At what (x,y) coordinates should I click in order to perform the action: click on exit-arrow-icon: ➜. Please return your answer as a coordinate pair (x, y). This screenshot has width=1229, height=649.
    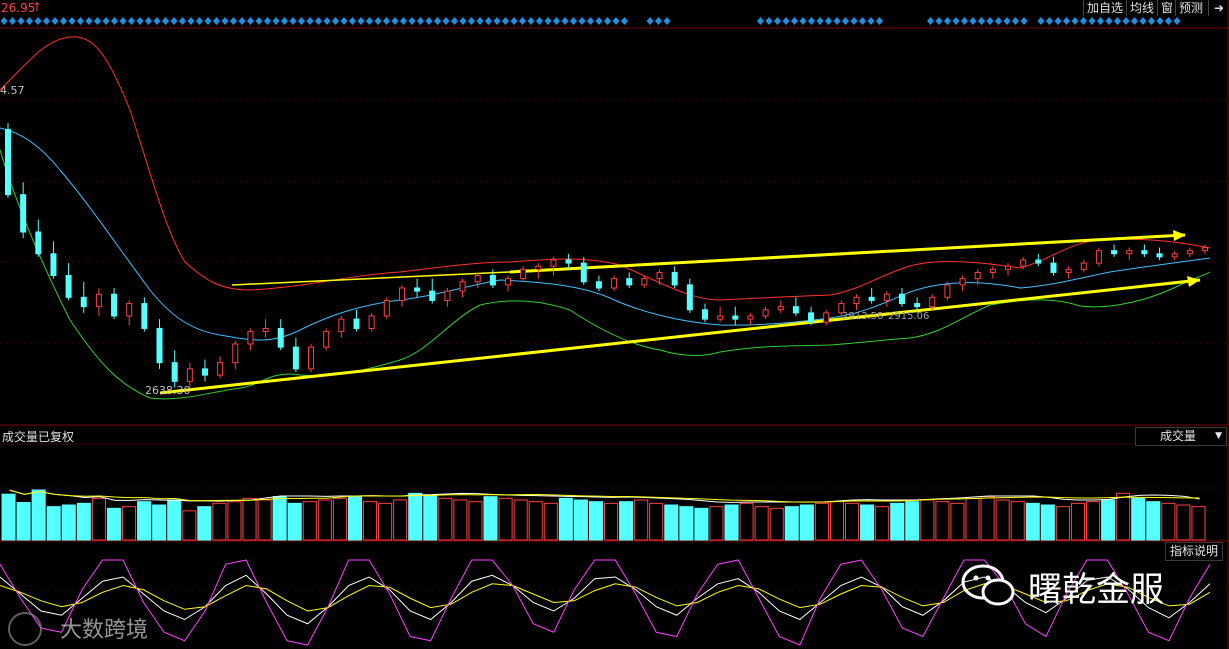
    Looking at the image, I should click on (1218, 8).